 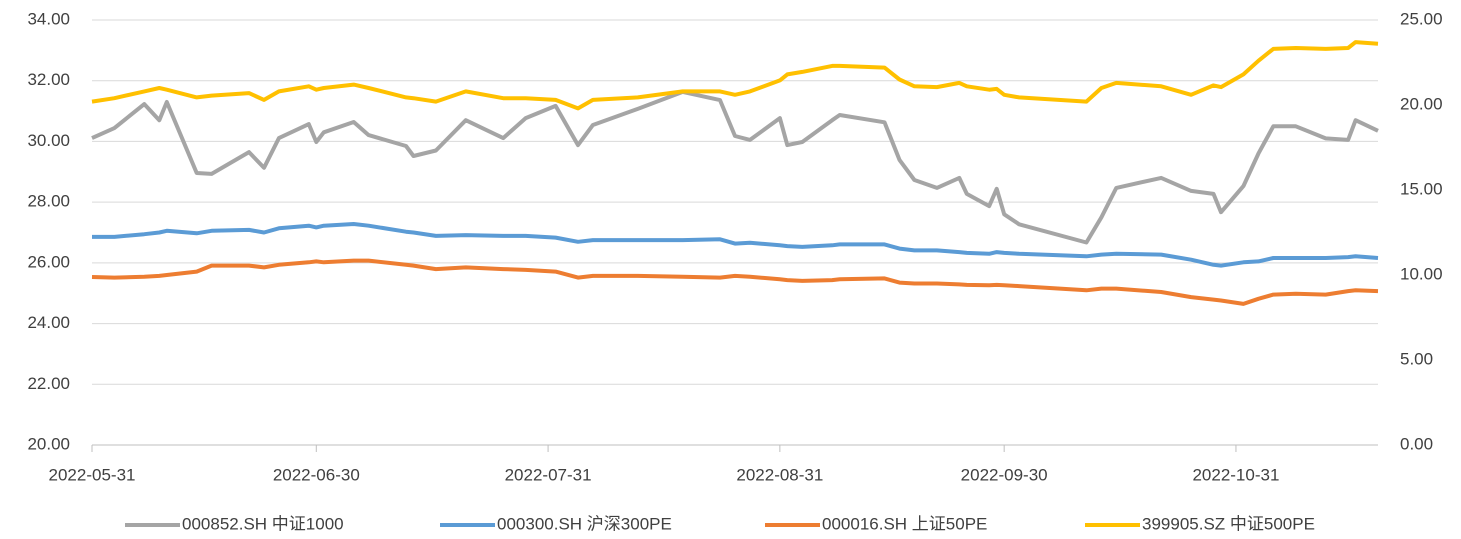 I want to click on x-tick-label: 2022-07-31, so click(x=548, y=474).